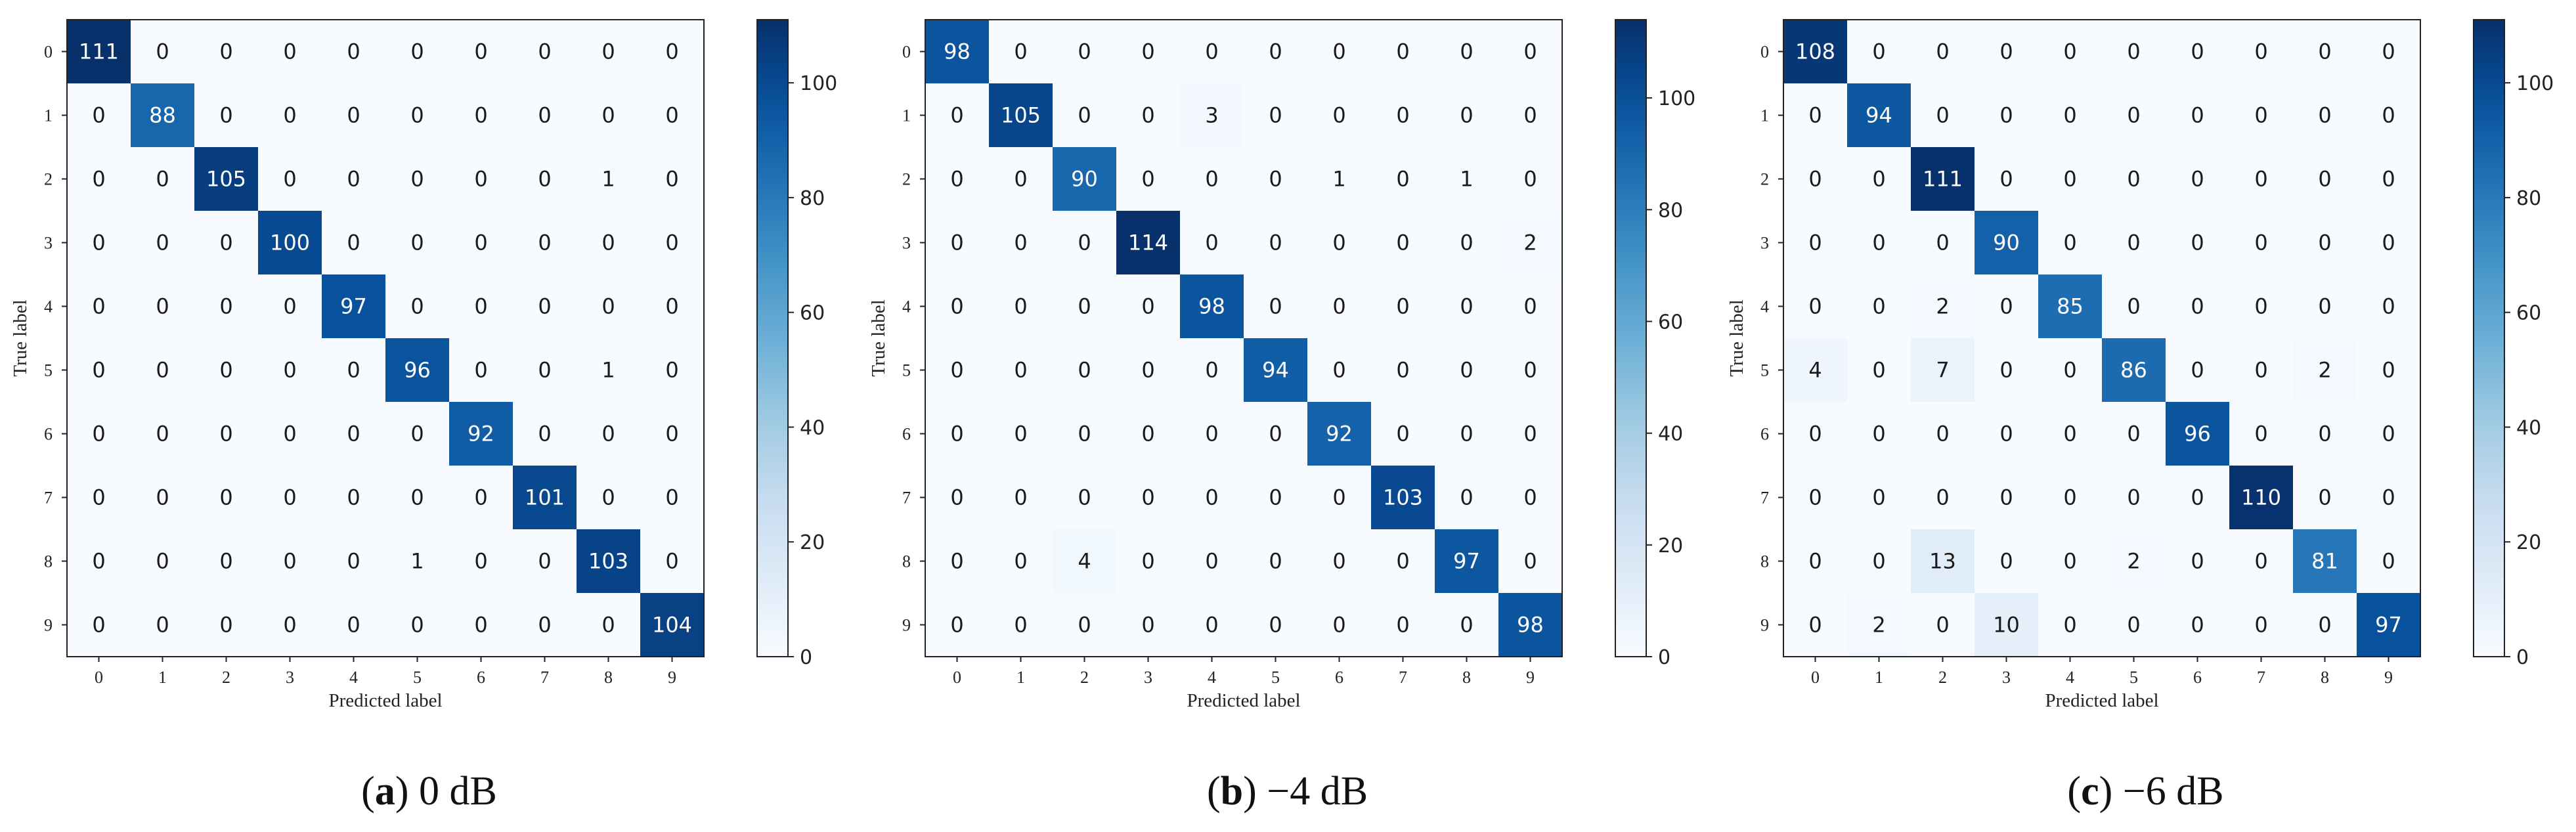 The image size is (2576, 832). I want to click on y-tick-label: 7, so click(1765, 499).